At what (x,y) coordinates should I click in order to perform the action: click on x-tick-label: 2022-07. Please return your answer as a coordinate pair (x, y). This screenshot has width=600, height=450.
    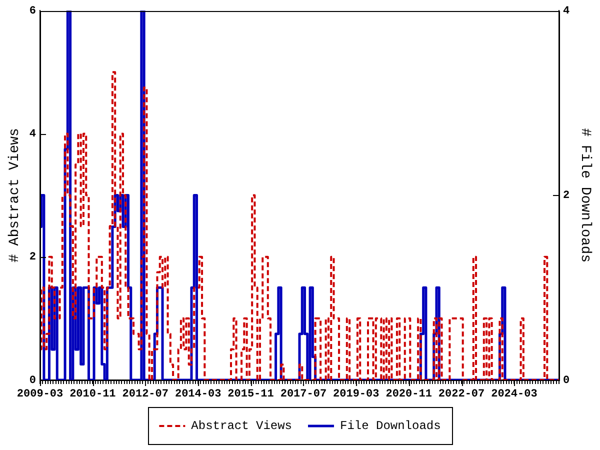
    Looking at the image, I should click on (461, 394).